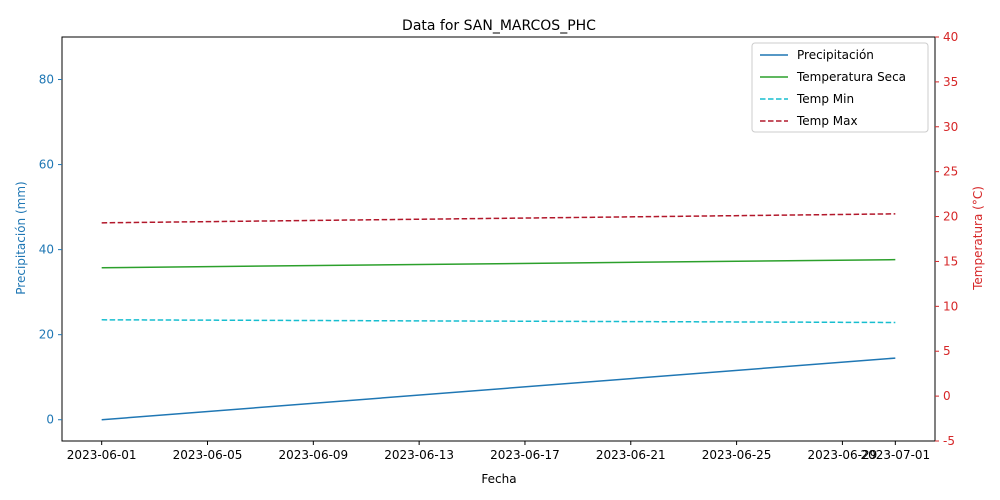  I want to click on legend-label-3: Temp Max, so click(827, 121).